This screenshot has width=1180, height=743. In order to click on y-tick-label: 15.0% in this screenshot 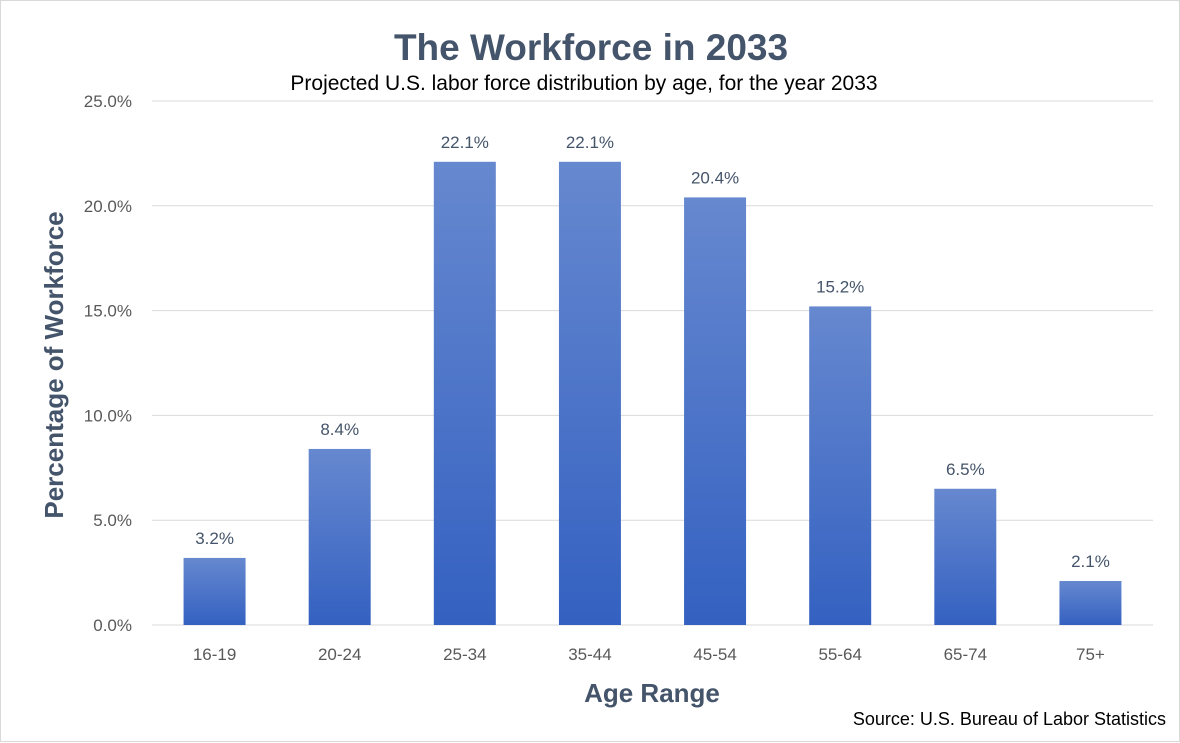, I will do `click(108, 311)`.